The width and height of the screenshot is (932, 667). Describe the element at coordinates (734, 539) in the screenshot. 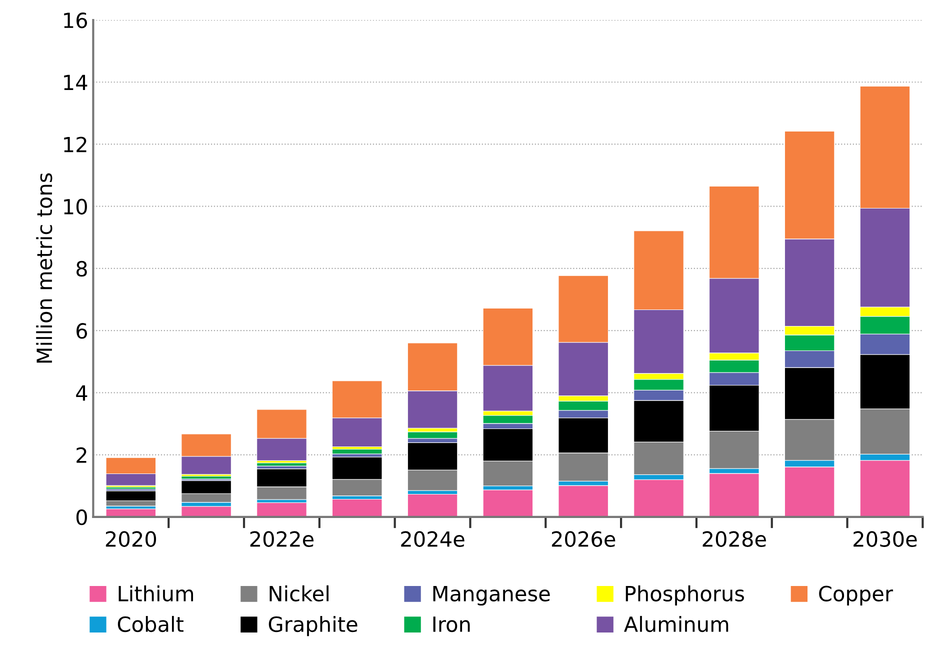

I see `x-tick-label: 2028e` at that location.